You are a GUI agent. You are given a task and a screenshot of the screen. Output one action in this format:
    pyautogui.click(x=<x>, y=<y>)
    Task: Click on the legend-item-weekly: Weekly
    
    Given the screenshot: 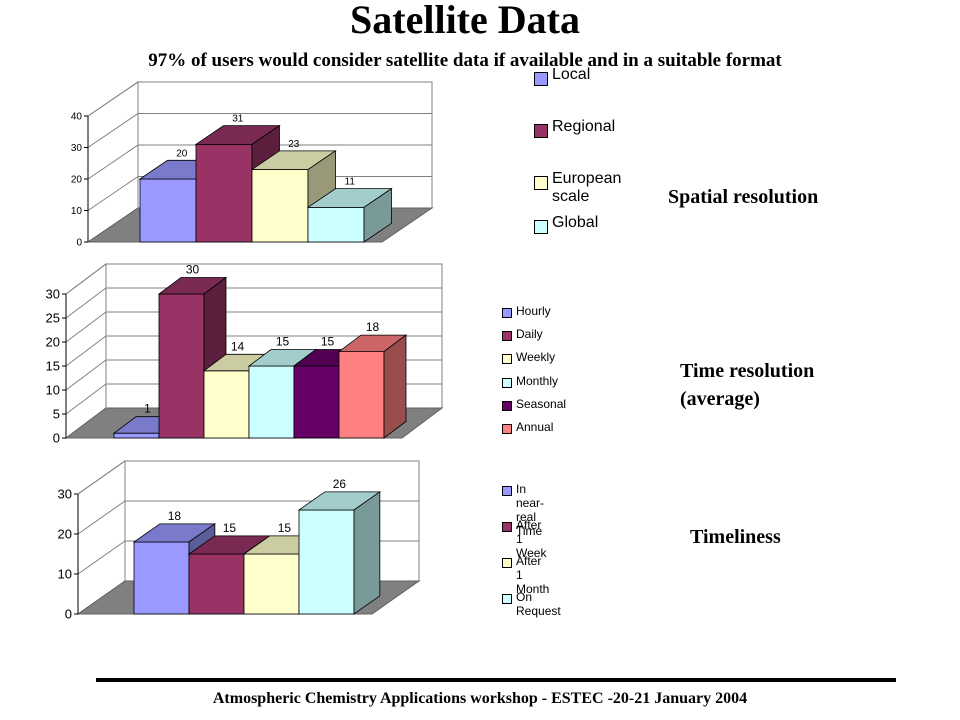 What is the action you would take?
    pyautogui.click(x=528, y=357)
    